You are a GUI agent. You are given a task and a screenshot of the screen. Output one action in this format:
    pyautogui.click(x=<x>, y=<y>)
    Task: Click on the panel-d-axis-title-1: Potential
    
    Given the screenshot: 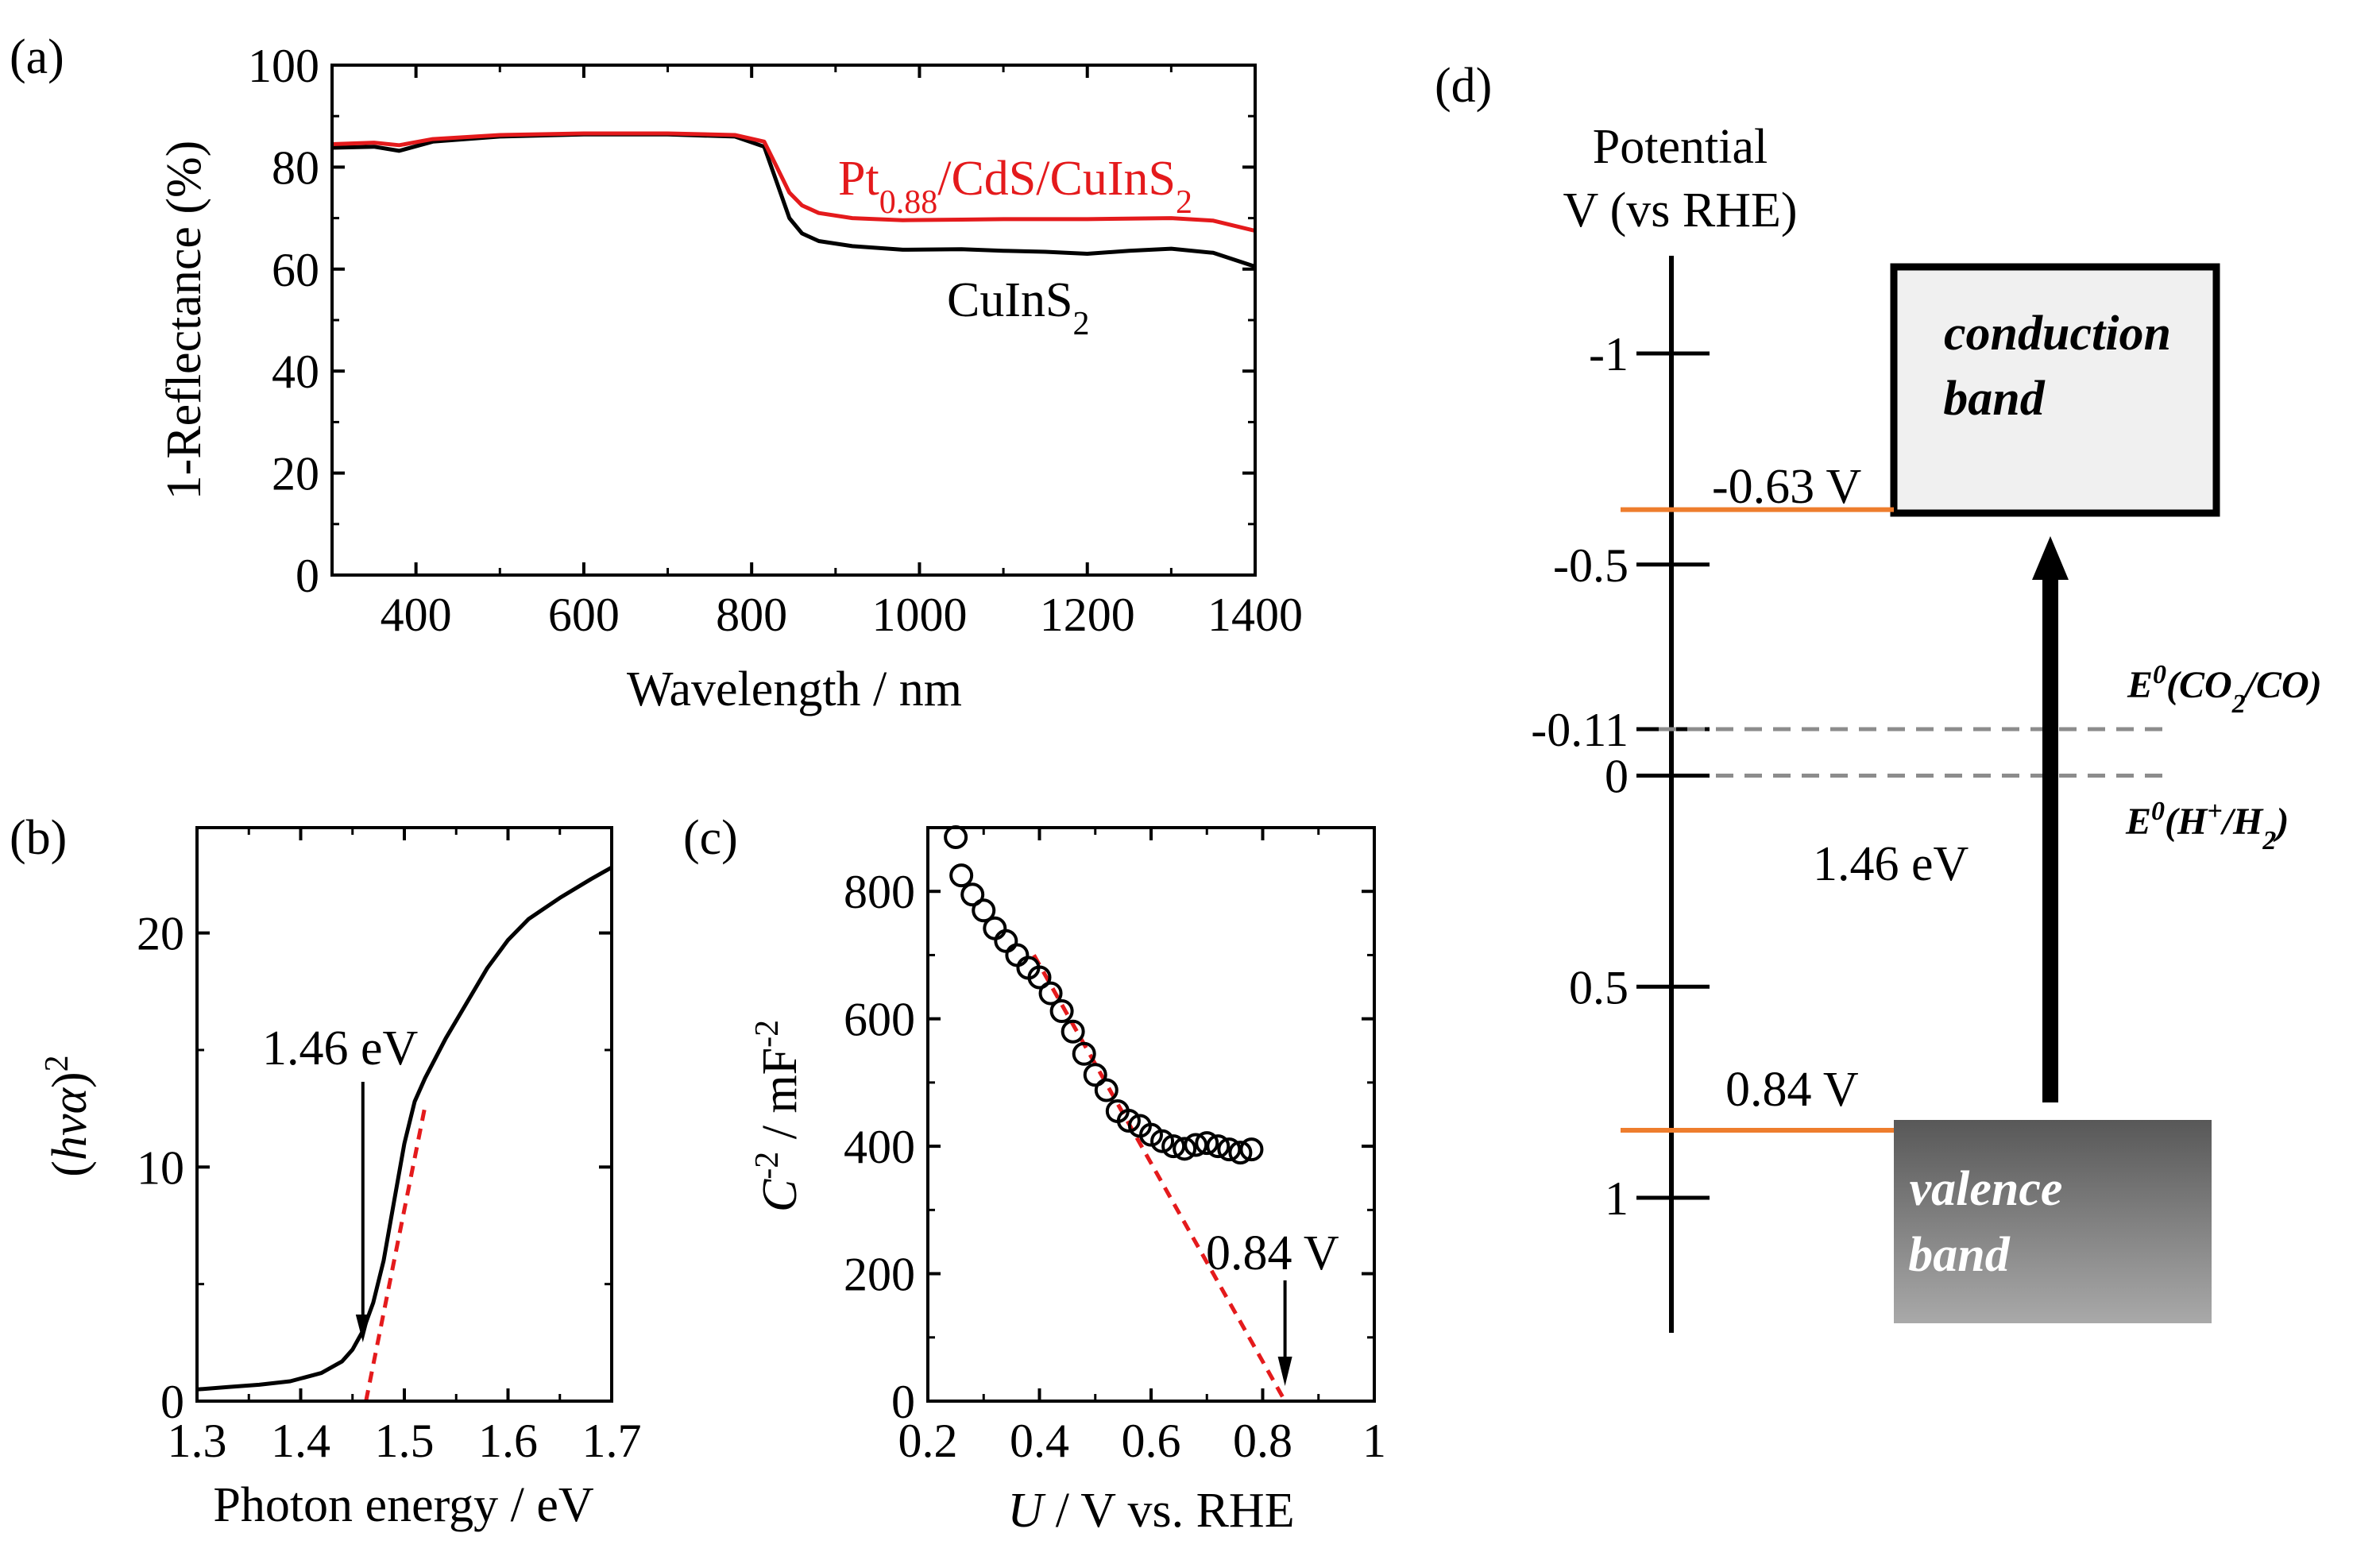 What is the action you would take?
    pyautogui.click(x=1680, y=147)
    